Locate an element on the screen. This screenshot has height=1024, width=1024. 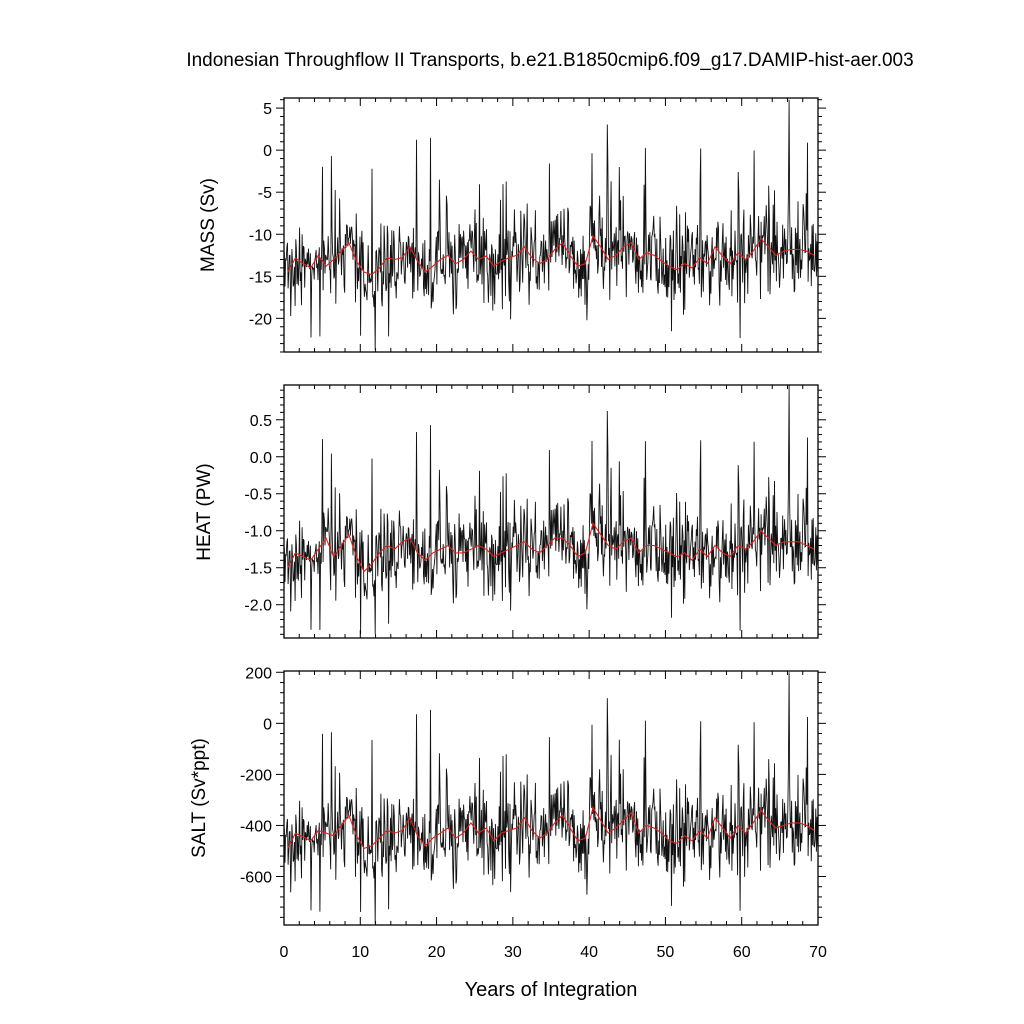
mass-plot-frame is located at coordinates (551, 225).